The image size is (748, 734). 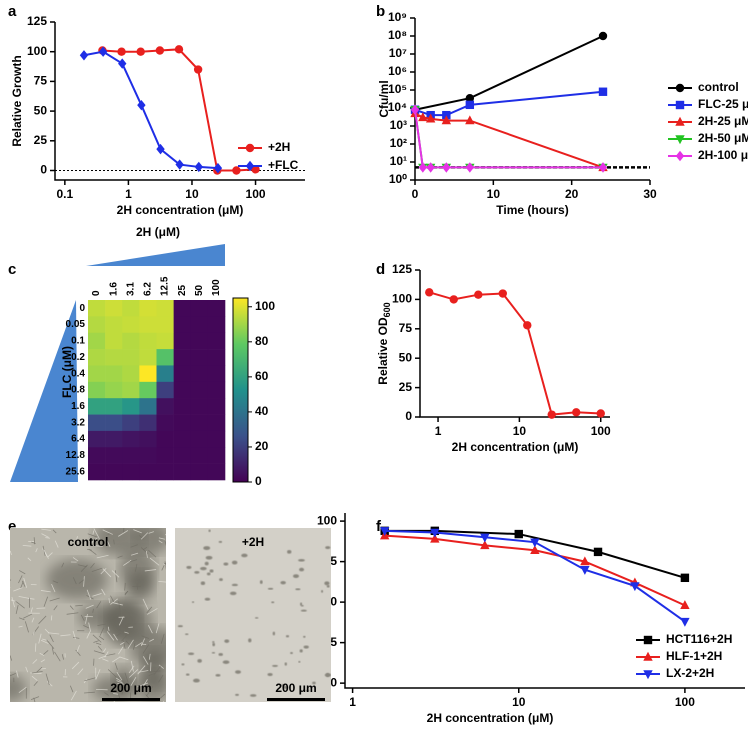 I want to click on image-label: +2H, so click(x=253, y=542).